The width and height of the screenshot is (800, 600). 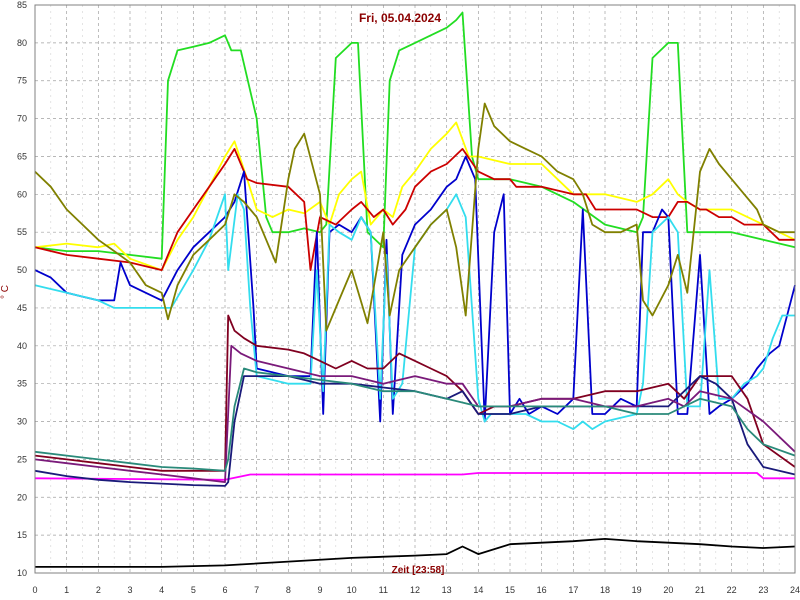 What do you see at coordinates (383, 590) in the screenshot?
I see `x-tick-label-11: 11` at bounding box center [383, 590].